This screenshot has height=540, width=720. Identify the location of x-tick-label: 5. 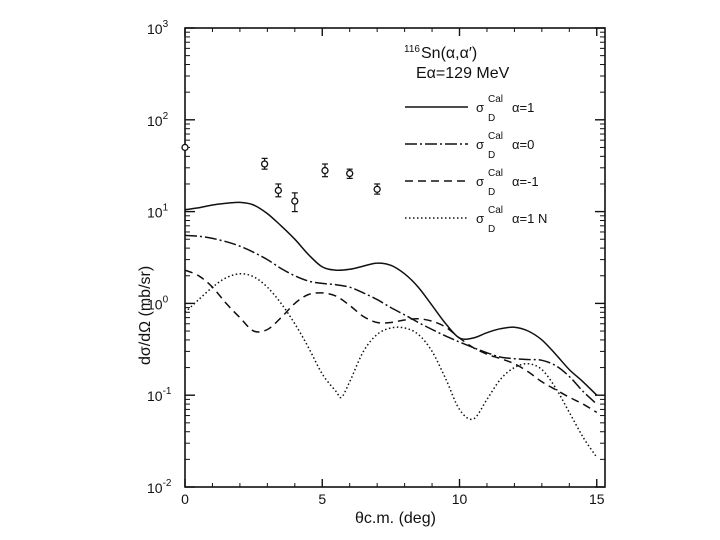
(322, 499).